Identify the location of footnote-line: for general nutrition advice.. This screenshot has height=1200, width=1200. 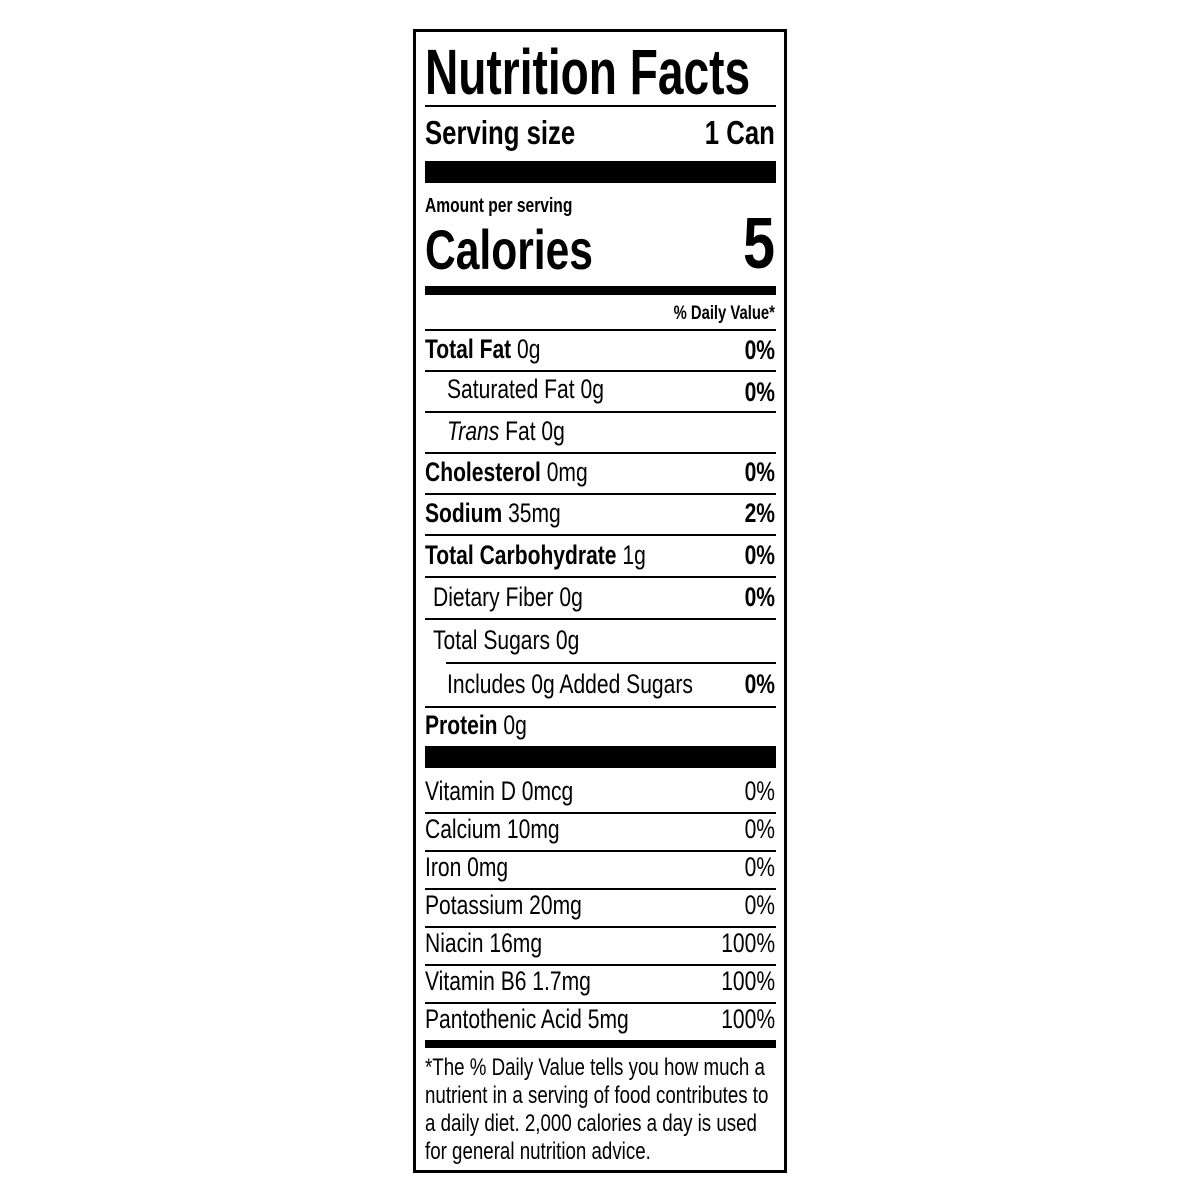
(538, 1151).